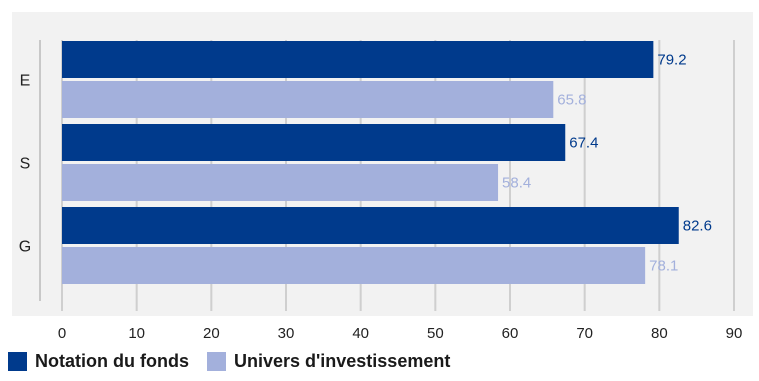 The width and height of the screenshot is (759, 381). What do you see at coordinates (25, 81) in the screenshot?
I see `category-label-E: E` at bounding box center [25, 81].